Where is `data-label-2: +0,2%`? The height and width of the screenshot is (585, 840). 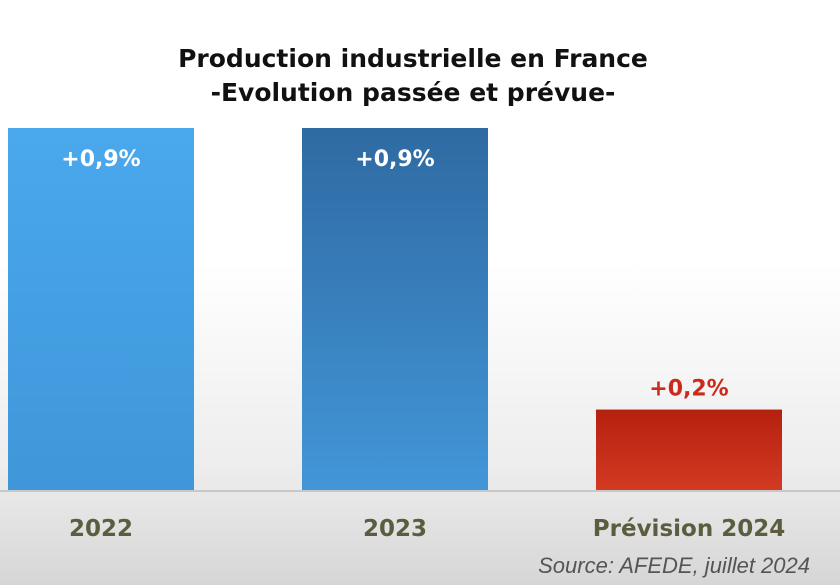 data-label-2: +0,2% is located at coordinates (688, 389).